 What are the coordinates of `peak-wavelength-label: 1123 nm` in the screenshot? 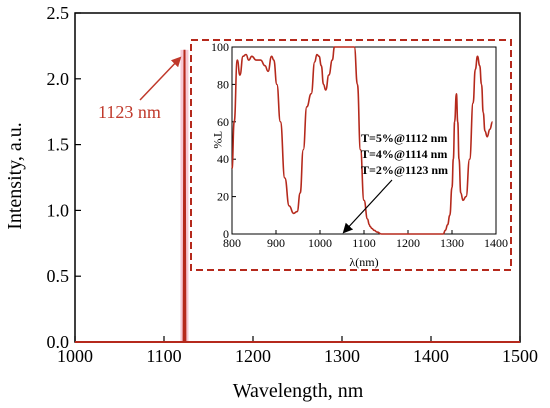 It's located at (129, 112).